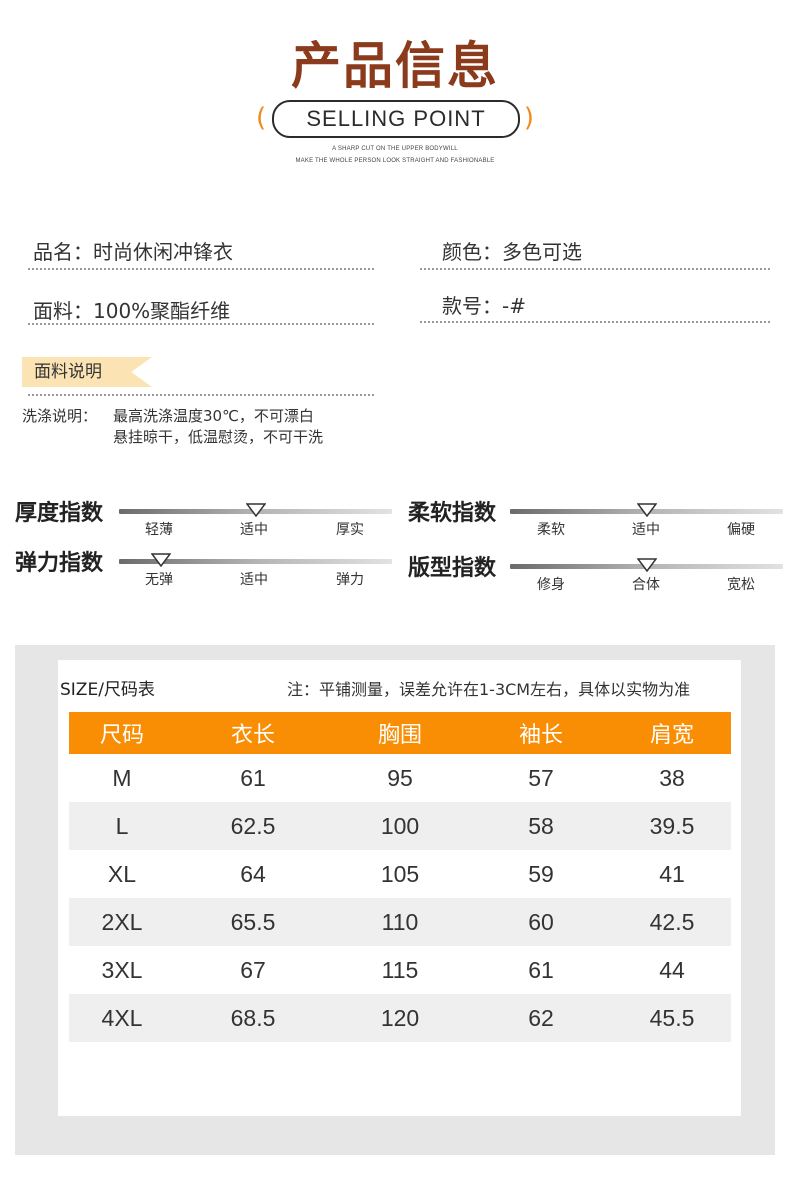 This screenshot has width=790, height=1178. I want to click on length-cell: 64, so click(253, 873).